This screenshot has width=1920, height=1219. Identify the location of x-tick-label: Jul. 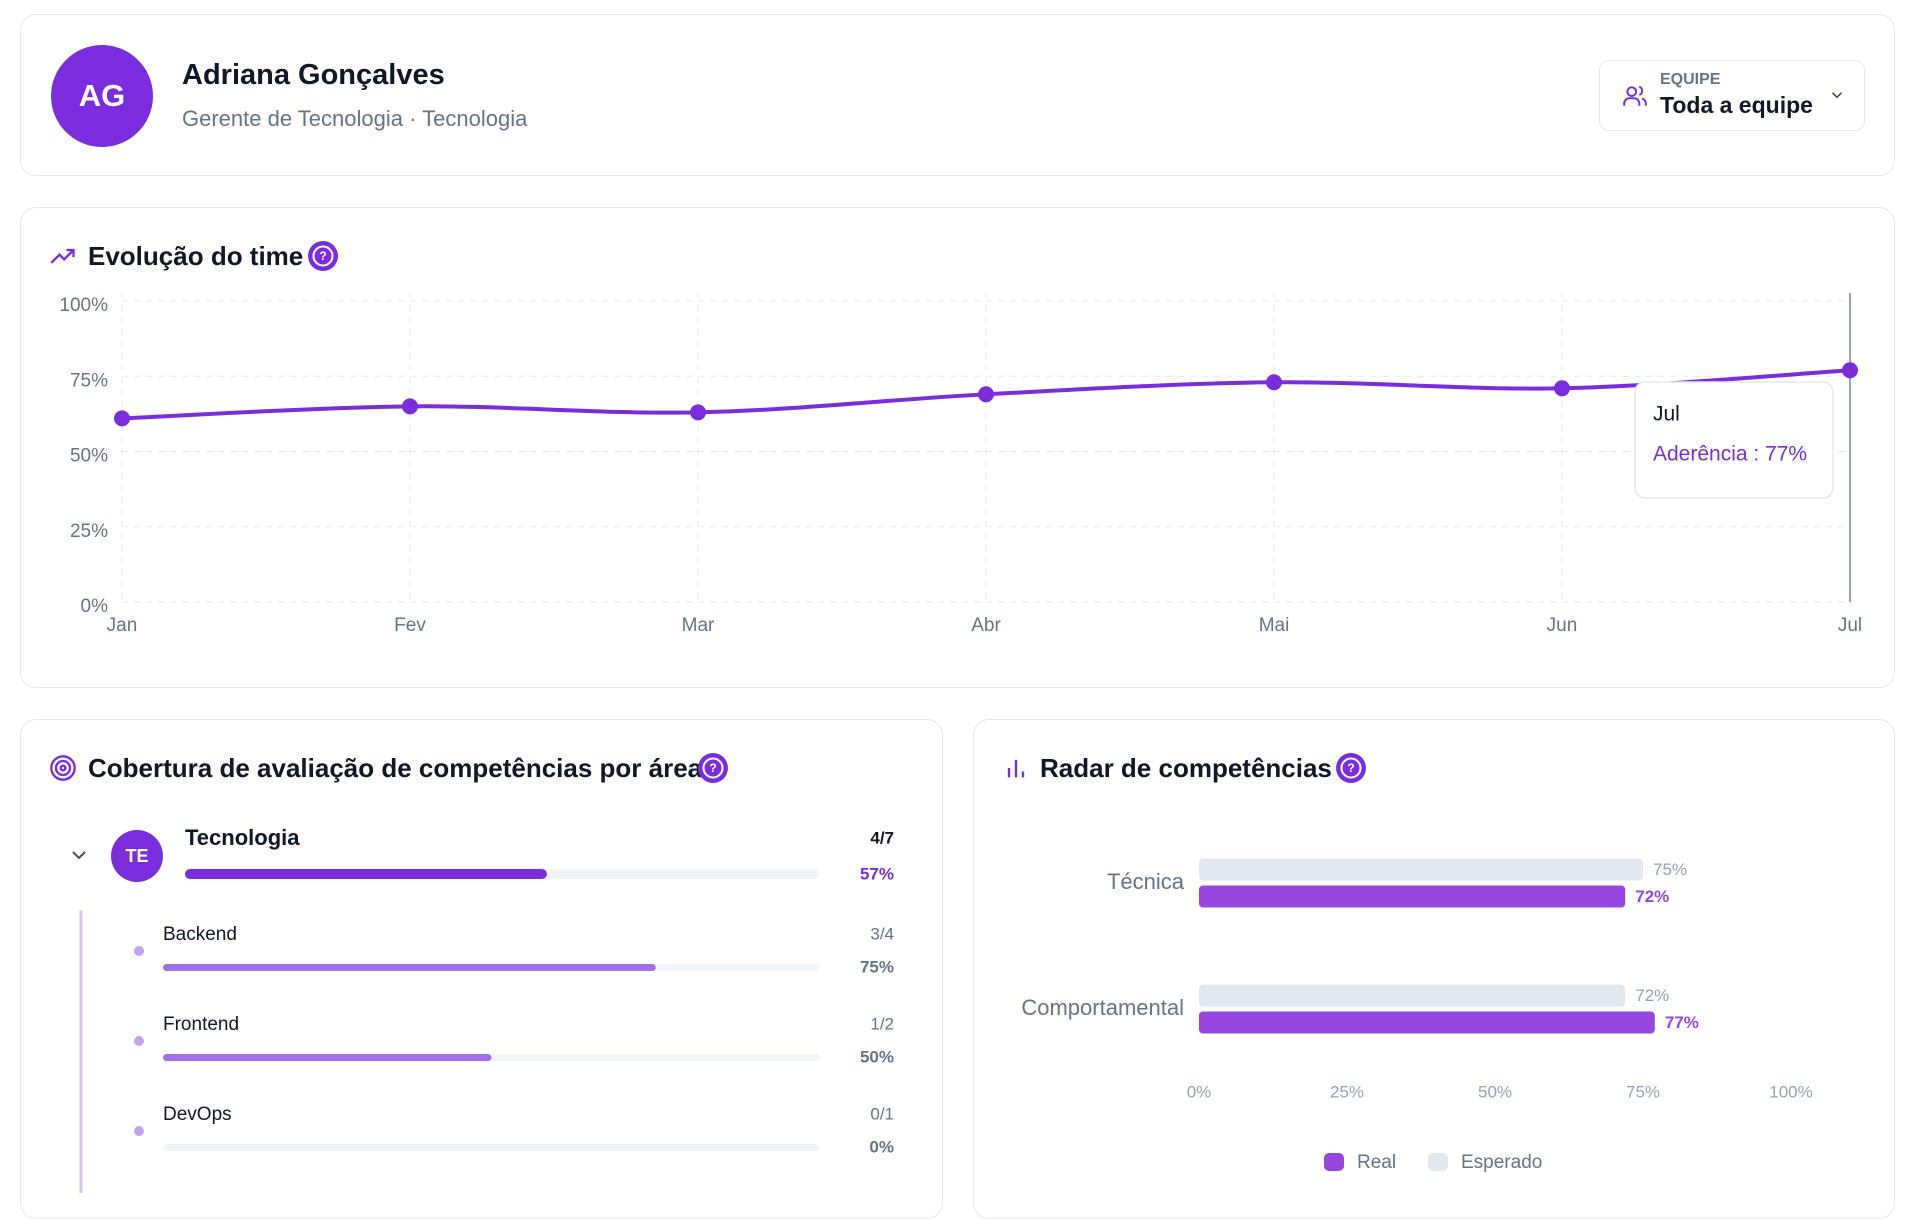
(1850, 625).